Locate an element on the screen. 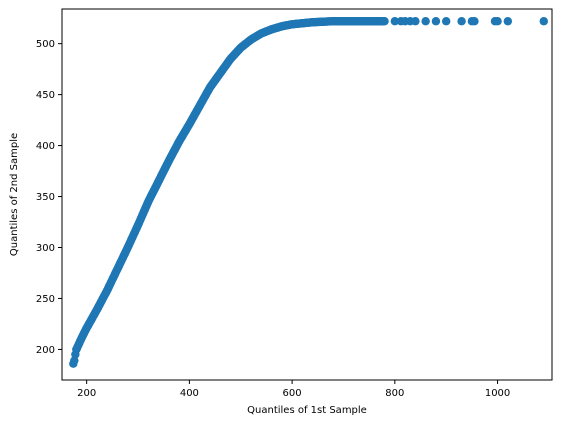 This screenshot has width=562, height=424. y-tick-label: 400 is located at coordinates (45, 146).